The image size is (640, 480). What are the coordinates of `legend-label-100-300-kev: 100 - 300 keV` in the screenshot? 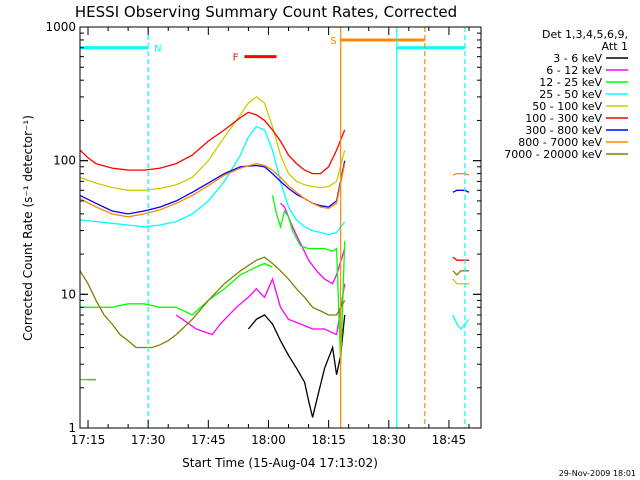 It's located at (563, 118).